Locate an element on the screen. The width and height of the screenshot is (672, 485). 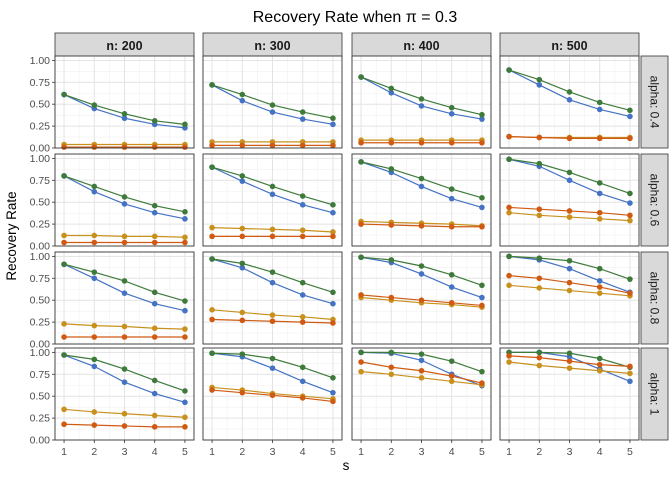
facet-strip-right is located at coordinates (654, 102).